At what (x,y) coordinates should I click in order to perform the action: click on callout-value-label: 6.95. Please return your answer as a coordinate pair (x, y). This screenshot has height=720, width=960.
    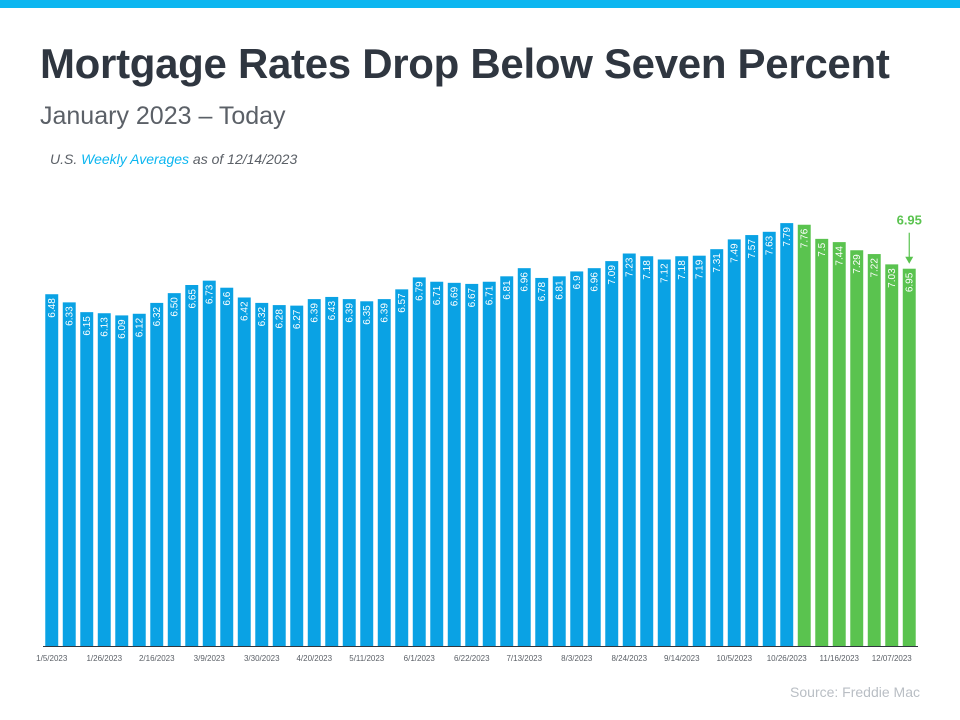
    Looking at the image, I should click on (909, 220).